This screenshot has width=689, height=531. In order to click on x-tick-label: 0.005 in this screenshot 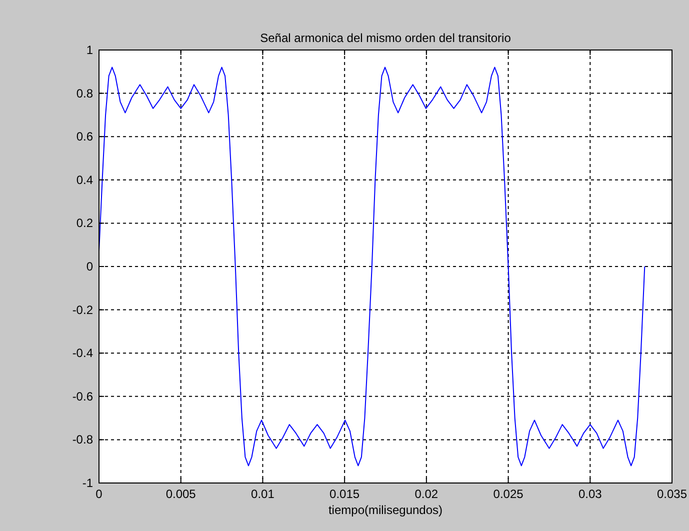, I will do `click(181, 494)`.